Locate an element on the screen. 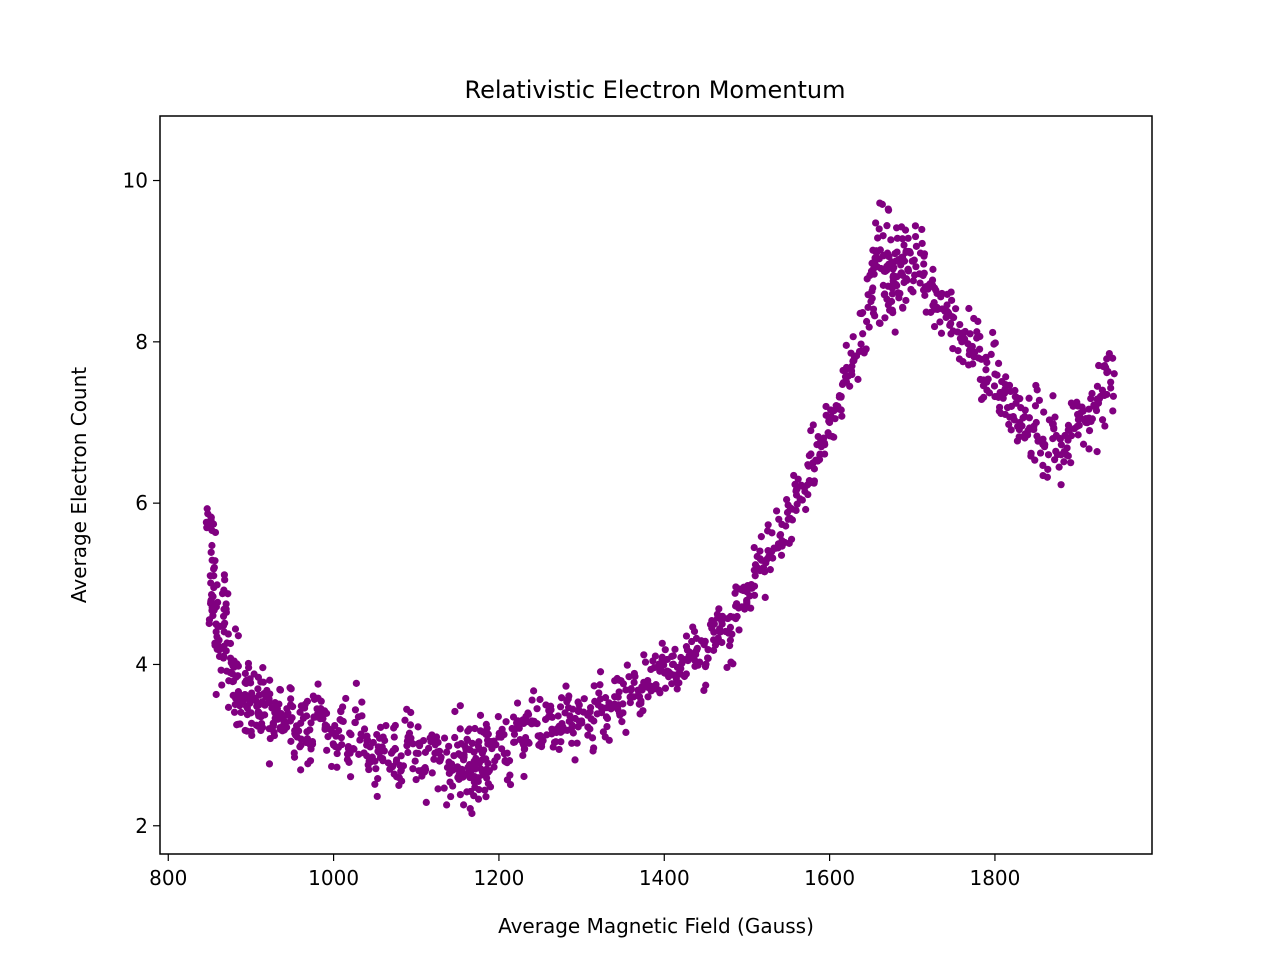 The height and width of the screenshot is (960, 1280). y-axis-ticks: 2 4 6 8 10 is located at coordinates (141, 503).